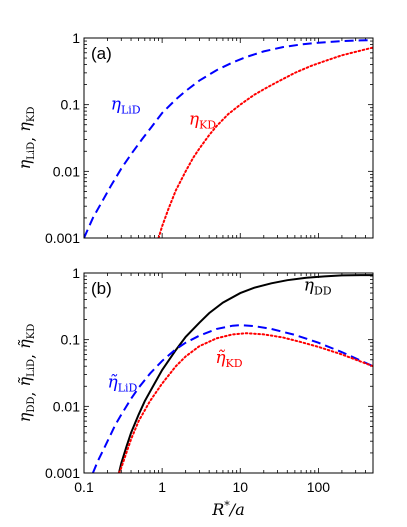 The image size is (407, 527). I want to click on panel-label: (a), so click(101, 53).